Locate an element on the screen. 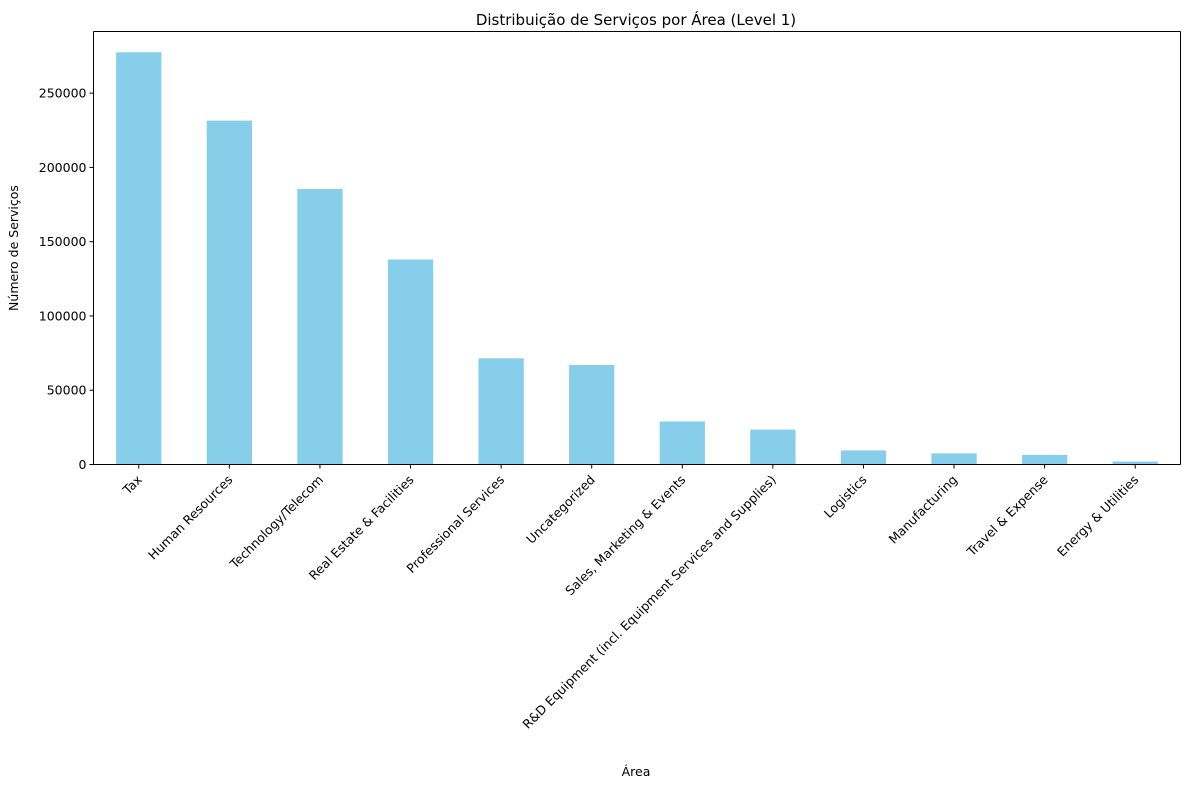 The width and height of the screenshot is (1189, 790). x-tick-label: Human Resources is located at coordinates (190, 517).